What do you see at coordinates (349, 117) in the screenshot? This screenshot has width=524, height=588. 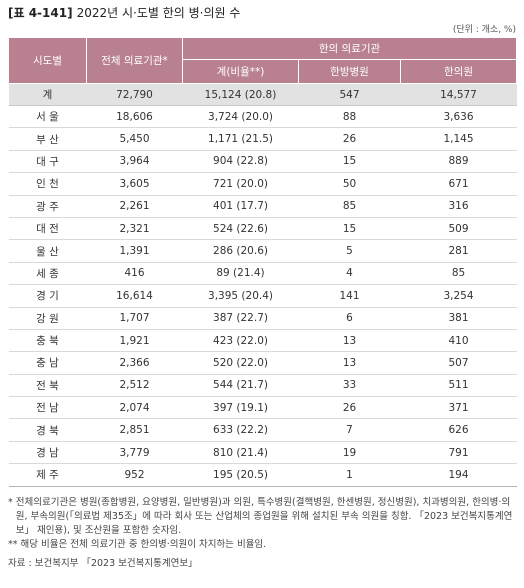 I see `cell-km-hospitals: 88` at bounding box center [349, 117].